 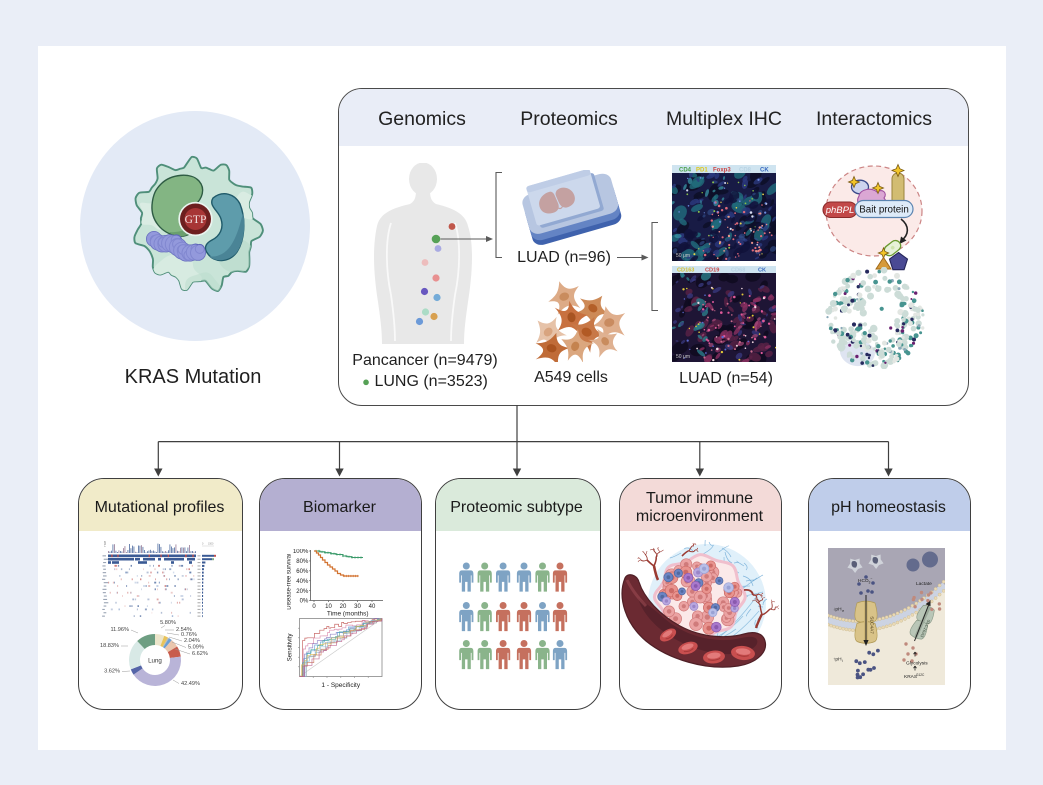 I want to click on svg-text: 1 - Specificity, so click(x=340, y=685).